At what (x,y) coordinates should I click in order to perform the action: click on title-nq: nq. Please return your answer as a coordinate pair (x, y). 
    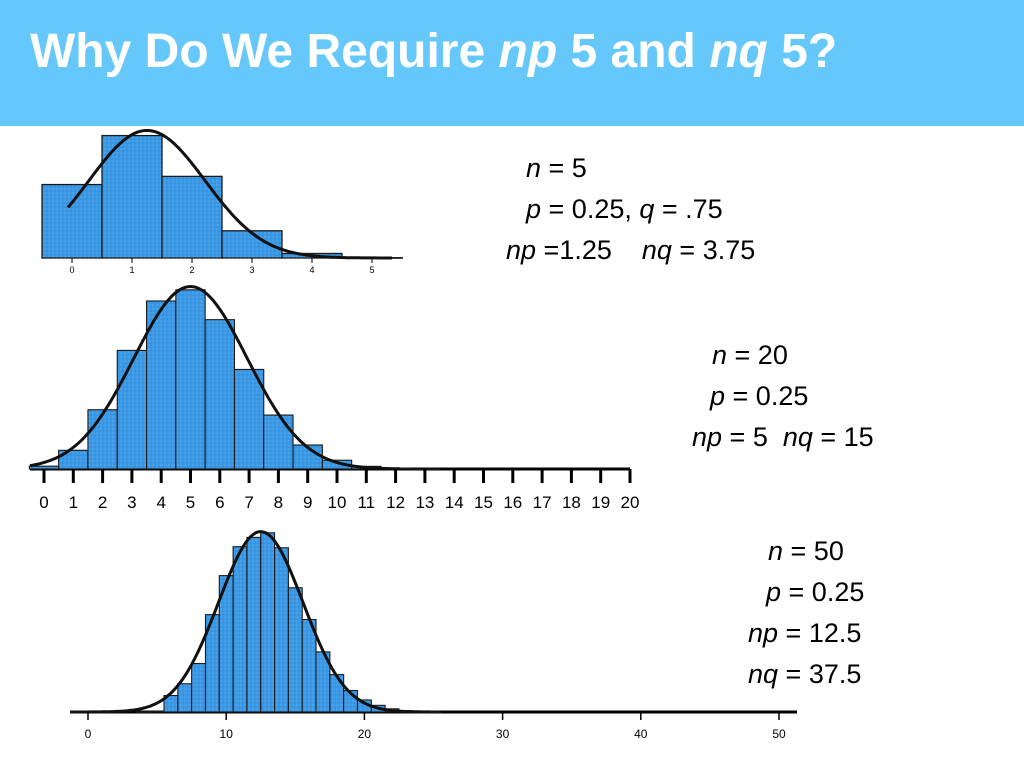
    Looking at the image, I should click on (738, 51).